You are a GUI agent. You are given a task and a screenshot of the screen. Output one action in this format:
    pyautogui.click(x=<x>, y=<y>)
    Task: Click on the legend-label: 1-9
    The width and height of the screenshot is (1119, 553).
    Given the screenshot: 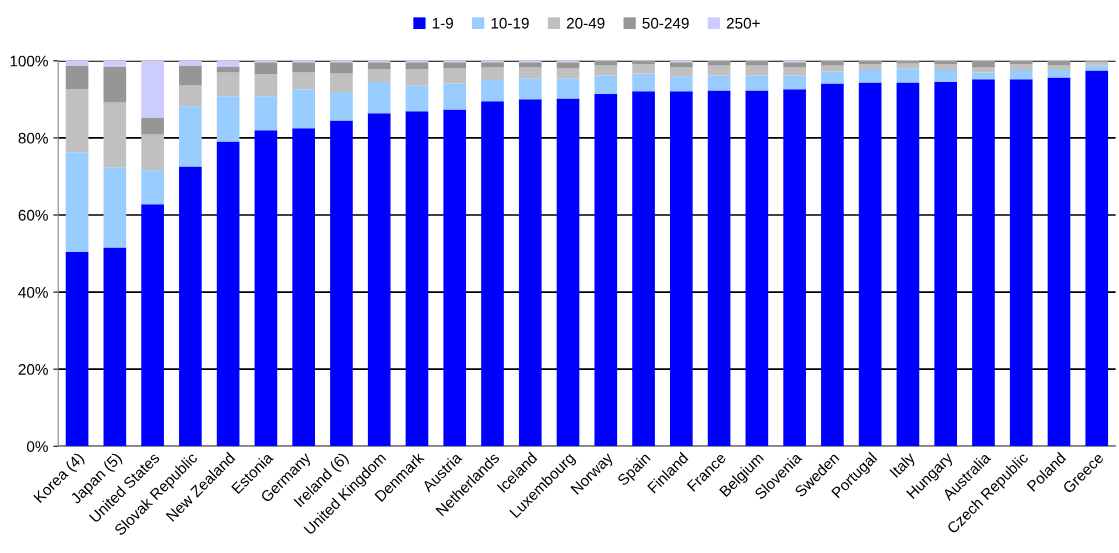 What is the action you would take?
    pyautogui.click(x=443, y=23)
    